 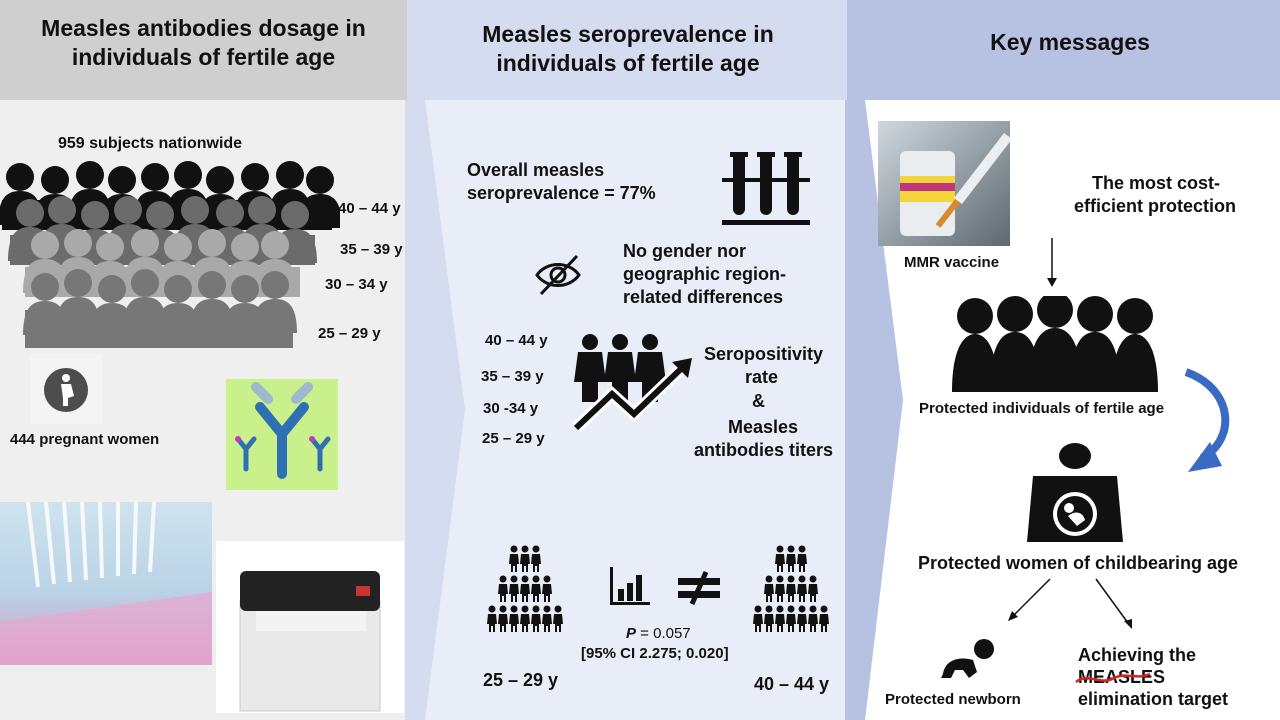 I want to click on right-title: Key messages, so click(x=1070, y=42).